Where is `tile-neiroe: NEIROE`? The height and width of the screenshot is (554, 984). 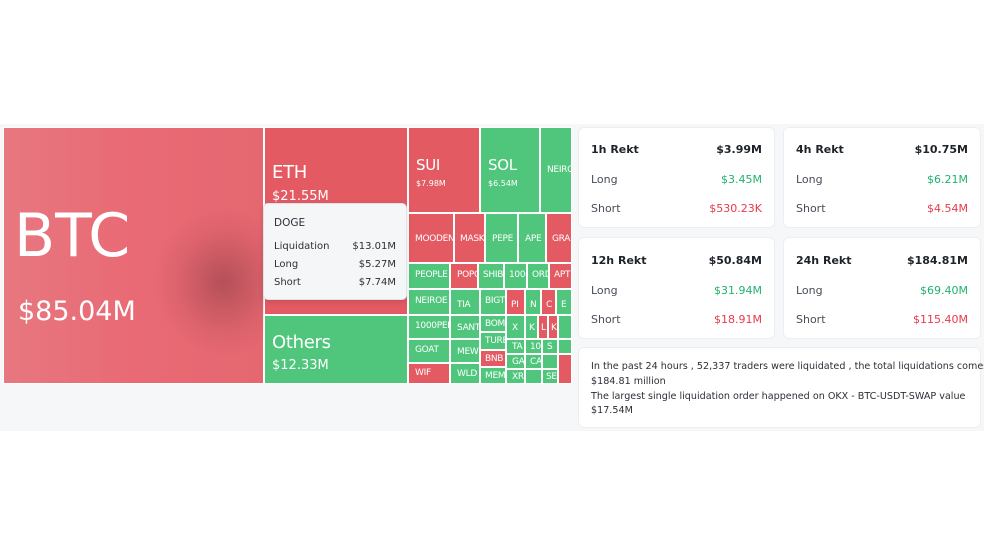 tile-neiroe: NEIROE is located at coordinates (429, 302).